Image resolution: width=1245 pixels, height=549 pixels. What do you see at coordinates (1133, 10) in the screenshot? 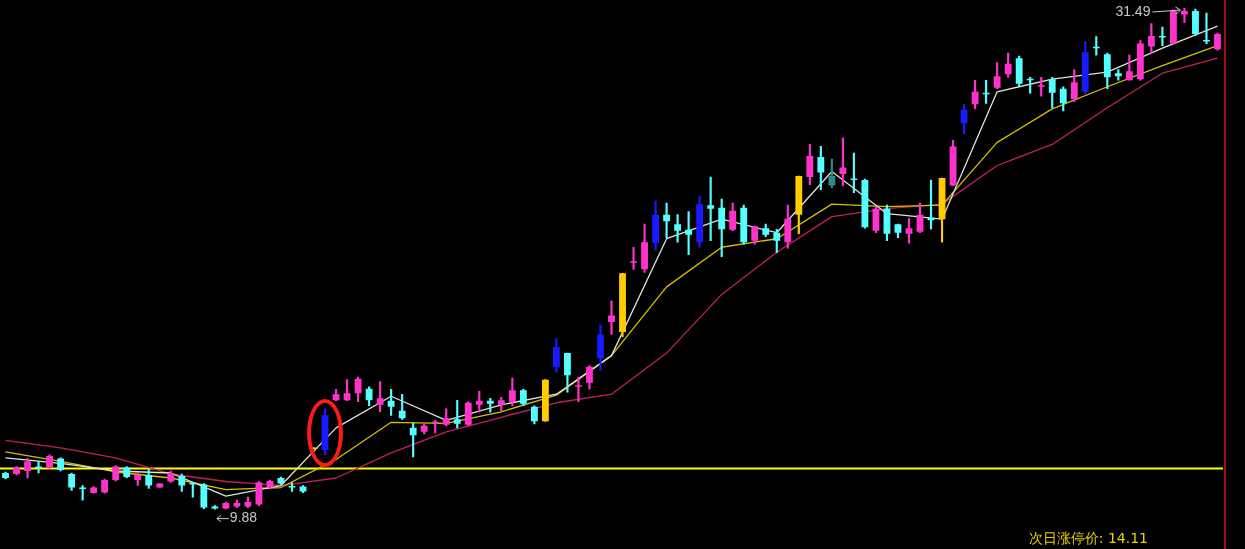
I see `annotation: 31.49` at bounding box center [1133, 10].